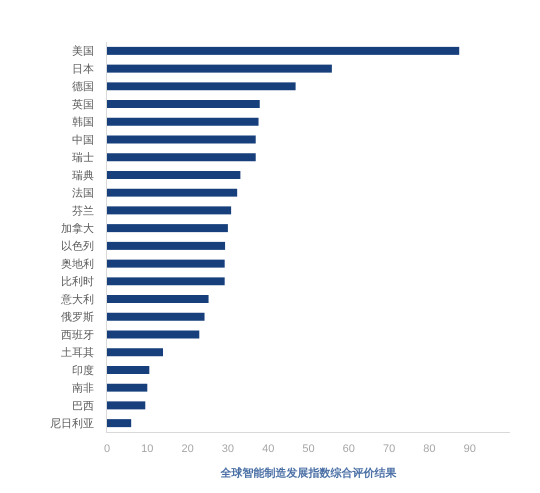 This screenshot has height=493, width=540. Describe the element at coordinates (83, 122) in the screenshot. I see `y-tick-label: 韩国` at that location.